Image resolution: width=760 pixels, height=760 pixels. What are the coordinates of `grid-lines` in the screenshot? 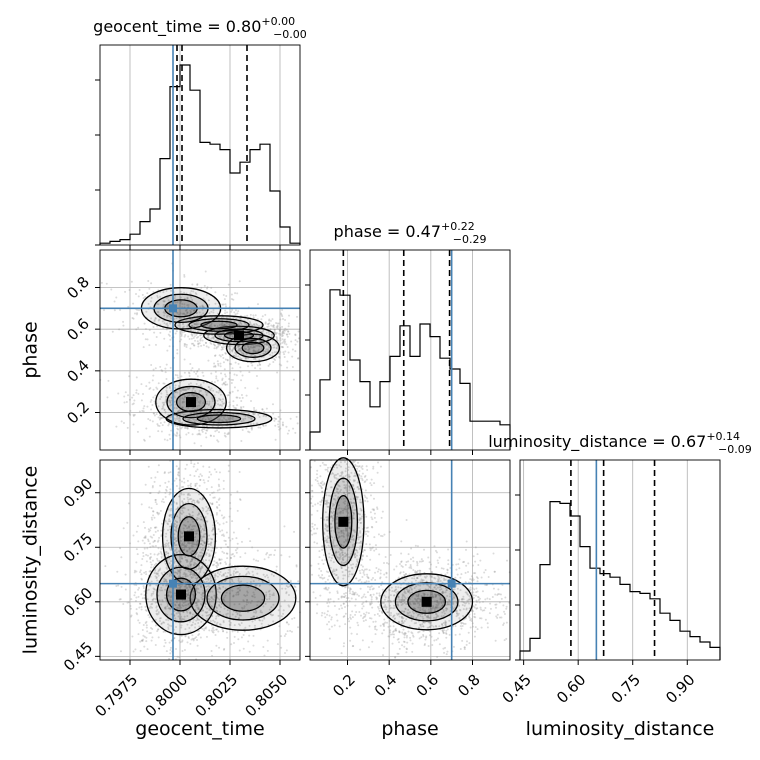 It's located at (410, 350).